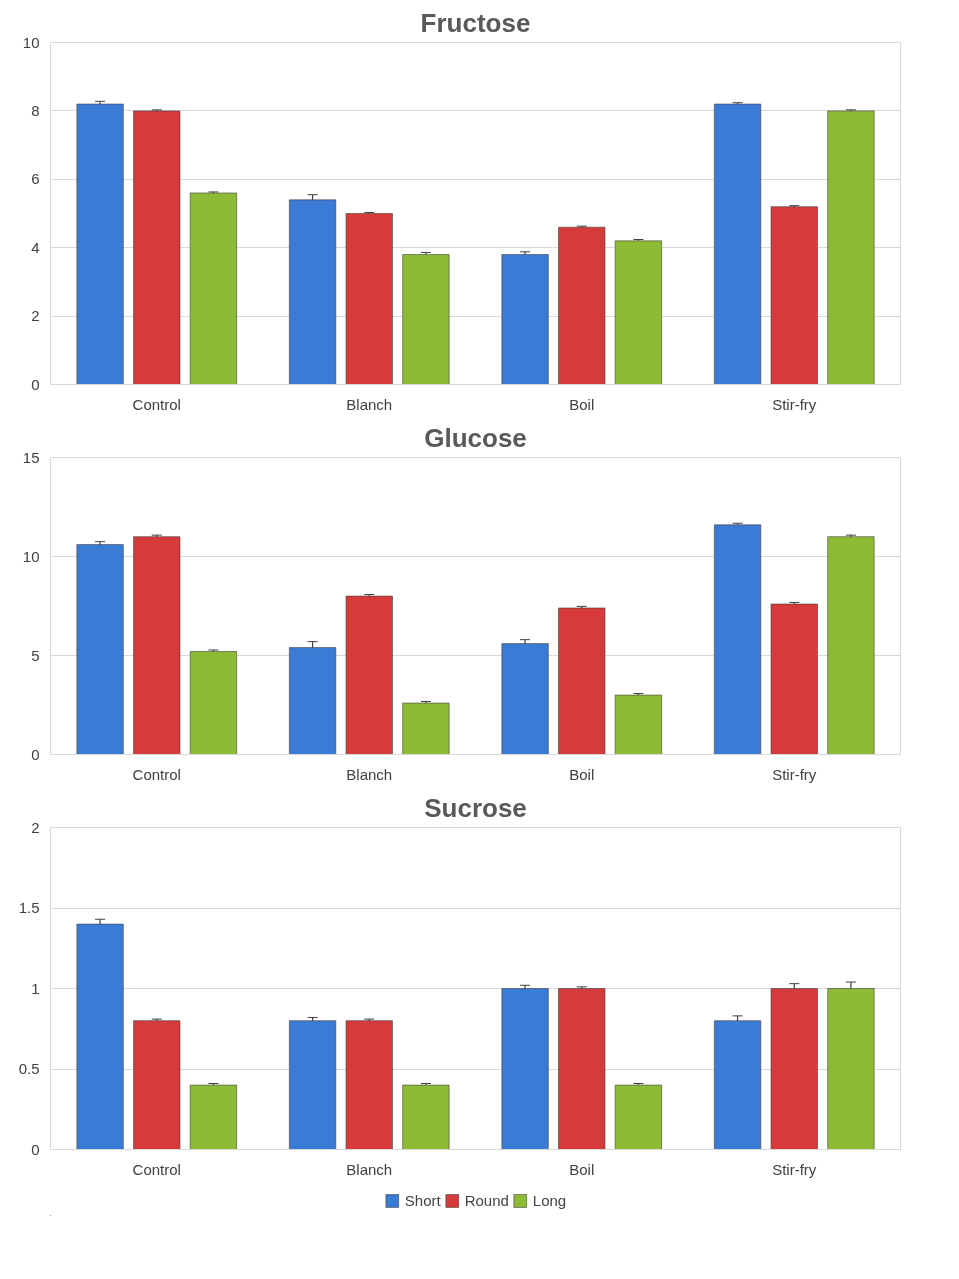  What do you see at coordinates (35, 988) in the screenshot?
I see `y-tick-label: 1` at bounding box center [35, 988].